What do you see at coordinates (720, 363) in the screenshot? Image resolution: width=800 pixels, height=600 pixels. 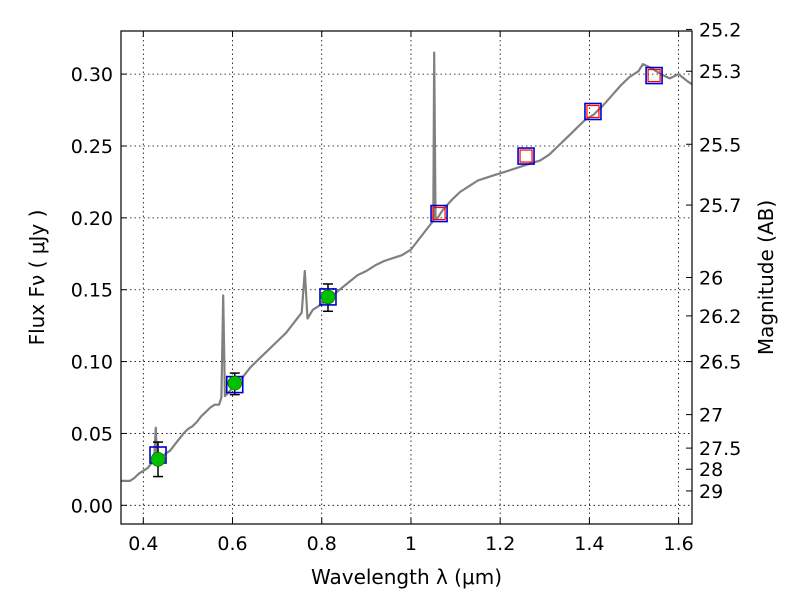 I see `y2-tick-label: 26.5` at bounding box center [720, 363].